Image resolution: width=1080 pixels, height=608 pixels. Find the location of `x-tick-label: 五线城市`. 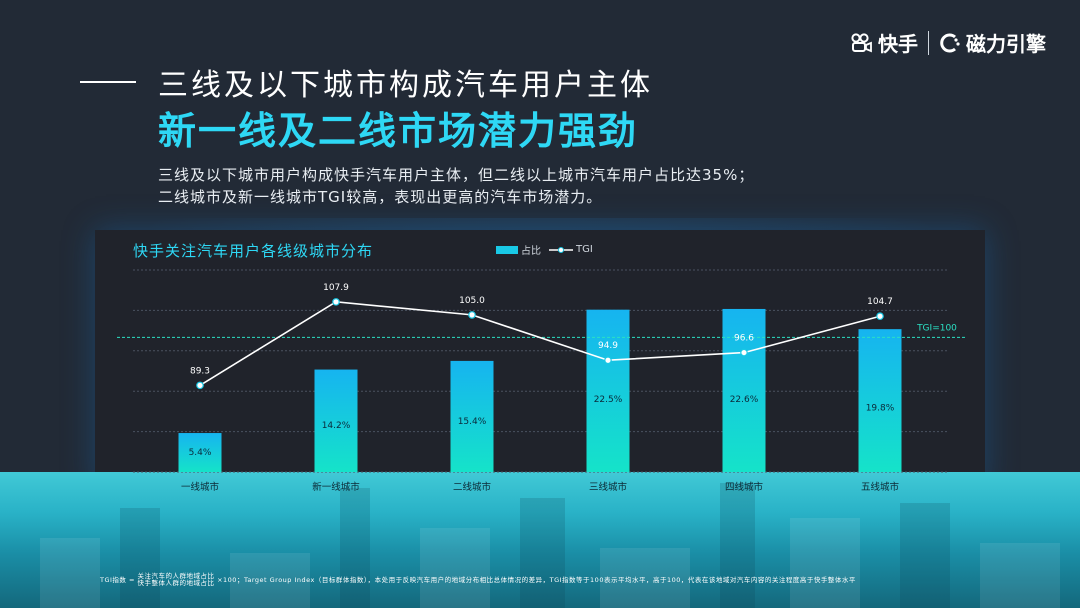

x-tick-label: 五线城市 is located at coordinates (880, 487).